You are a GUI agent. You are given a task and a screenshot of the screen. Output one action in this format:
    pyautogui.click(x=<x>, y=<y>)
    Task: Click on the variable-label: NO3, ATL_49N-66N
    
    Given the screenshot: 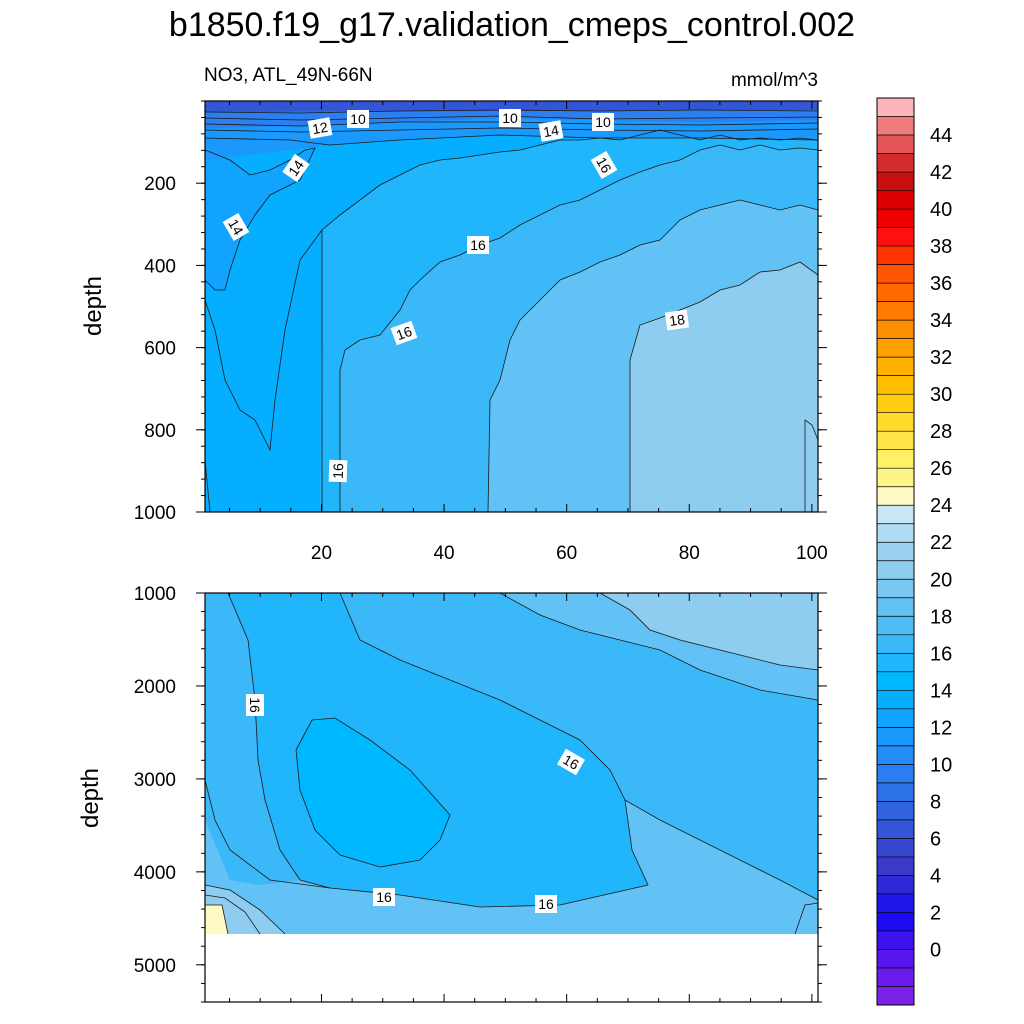 What is the action you would take?
    pyautogui.click(x=288, y=75)
    